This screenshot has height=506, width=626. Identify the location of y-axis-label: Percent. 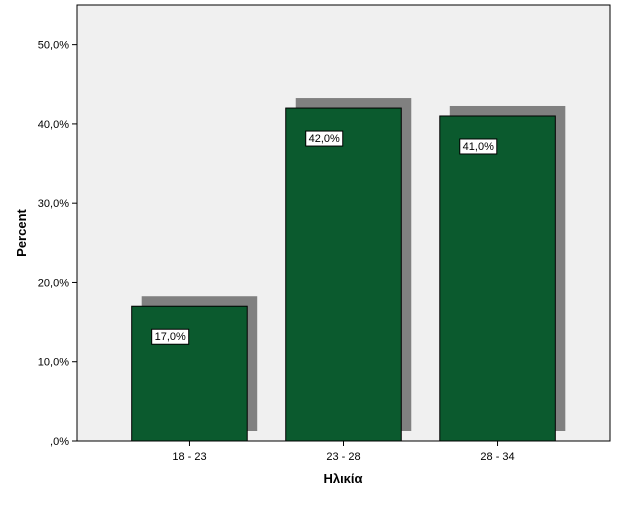
(21, 232).